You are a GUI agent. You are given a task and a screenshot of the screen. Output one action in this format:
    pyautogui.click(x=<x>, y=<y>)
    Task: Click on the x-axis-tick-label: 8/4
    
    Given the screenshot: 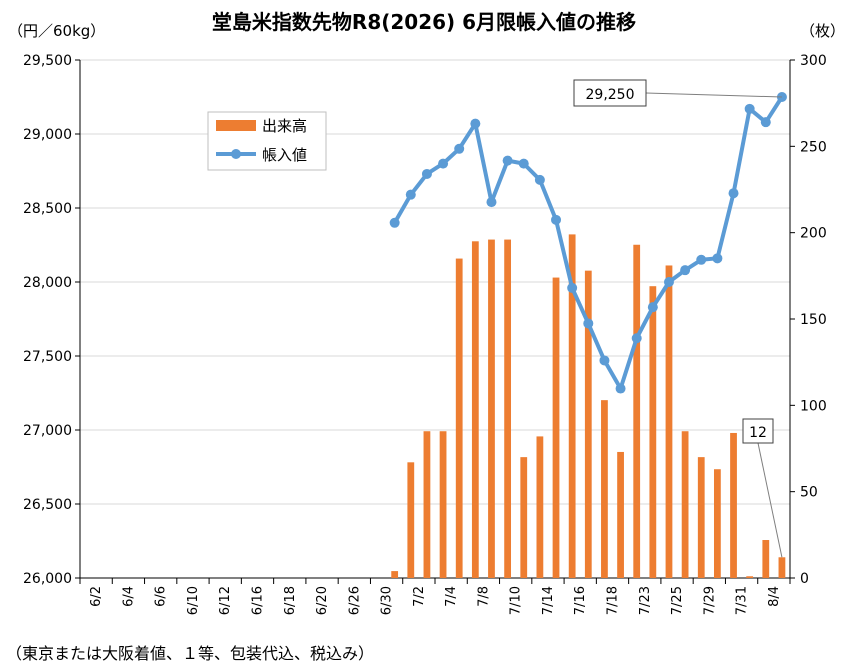 What is the action you would take?
    pyautogui.click(x=774, y=596)
    